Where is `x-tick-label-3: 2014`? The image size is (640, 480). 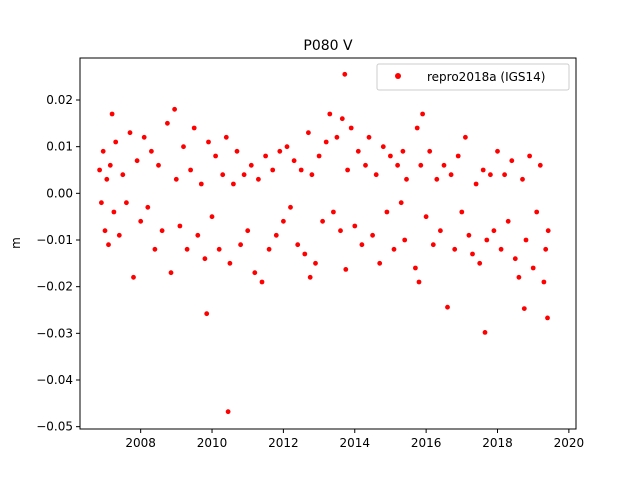
x-tick-label-3: 2014 is located at coordinates (354, 443).